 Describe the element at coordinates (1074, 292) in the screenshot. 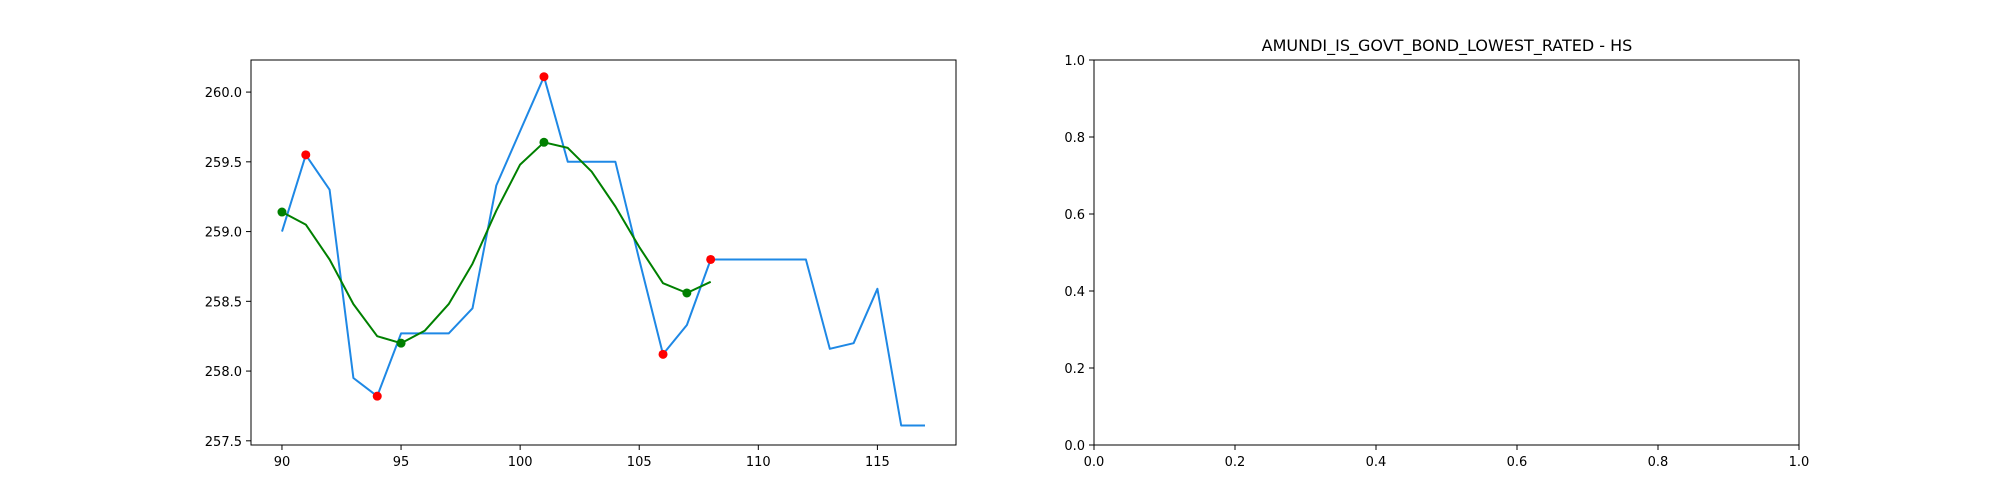

I see `y-tick-label: 0.4` at that location.